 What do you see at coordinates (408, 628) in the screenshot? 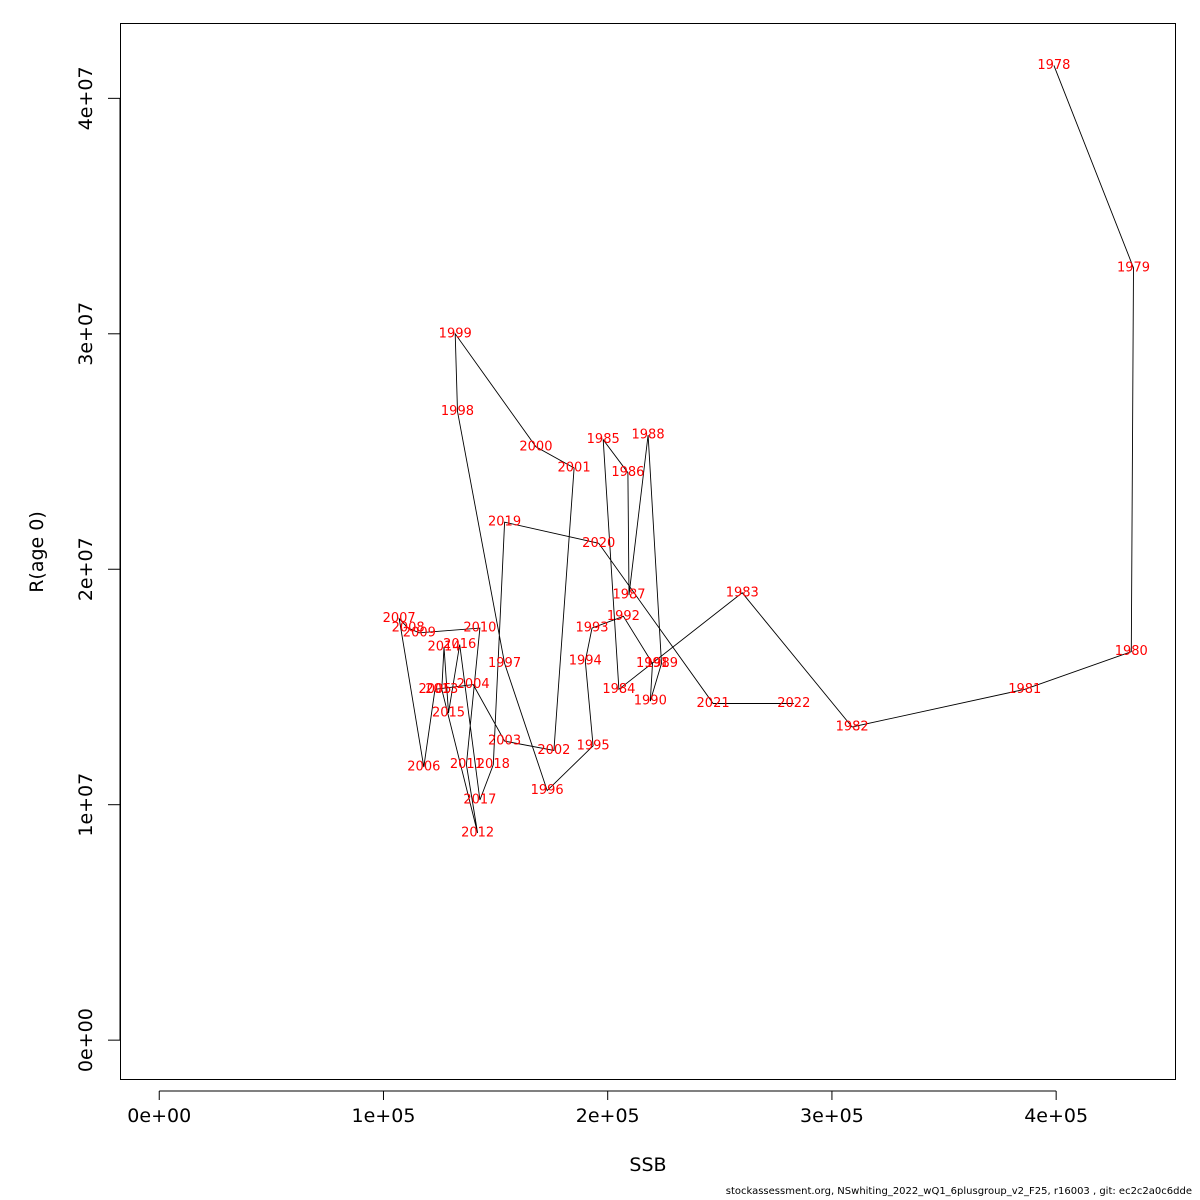
I see `point-label-2008: 2008` at bounding box center [408, 628].